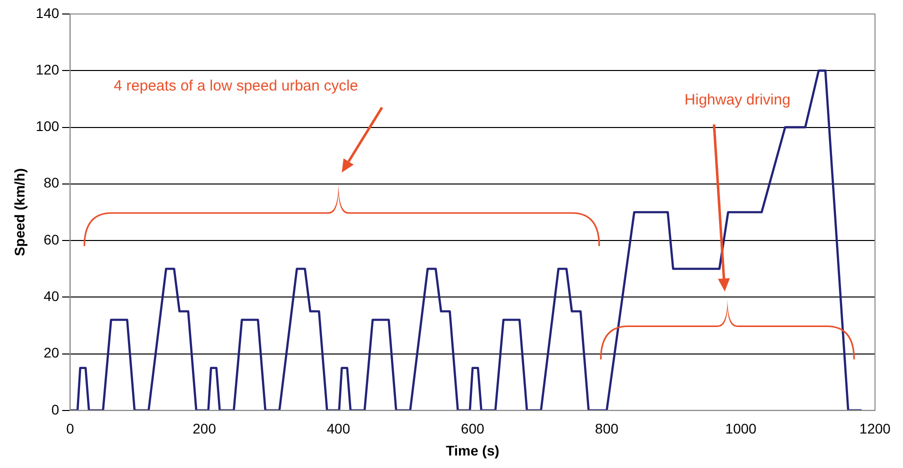 This screenshot has height=468, width=903. I want to click on annotation: 4 repeats of a low speed urban cycle, so click(236, 85).